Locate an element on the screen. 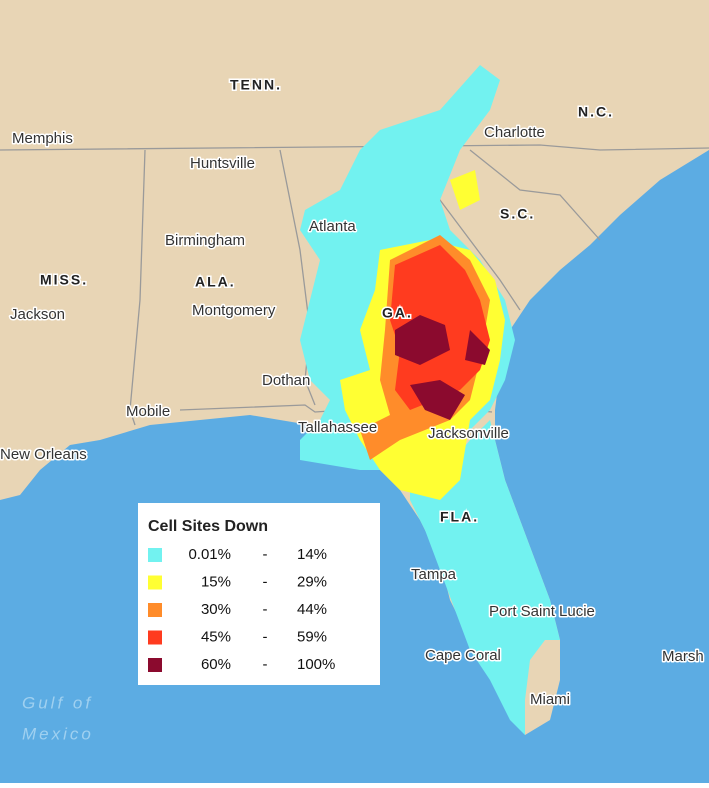 The height and width of the screenshot is (788, 709). place-label: Huntsville is located at coordinates (222, 163).